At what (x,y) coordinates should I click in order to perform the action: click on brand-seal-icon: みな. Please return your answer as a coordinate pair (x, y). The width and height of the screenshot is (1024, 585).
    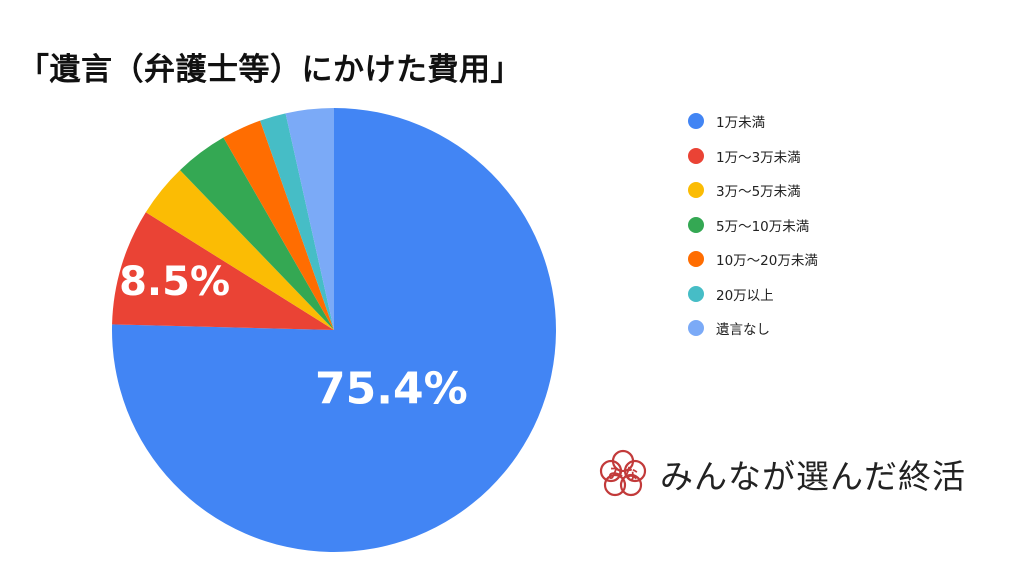
    Looking at the image, I should click on (623, 473).